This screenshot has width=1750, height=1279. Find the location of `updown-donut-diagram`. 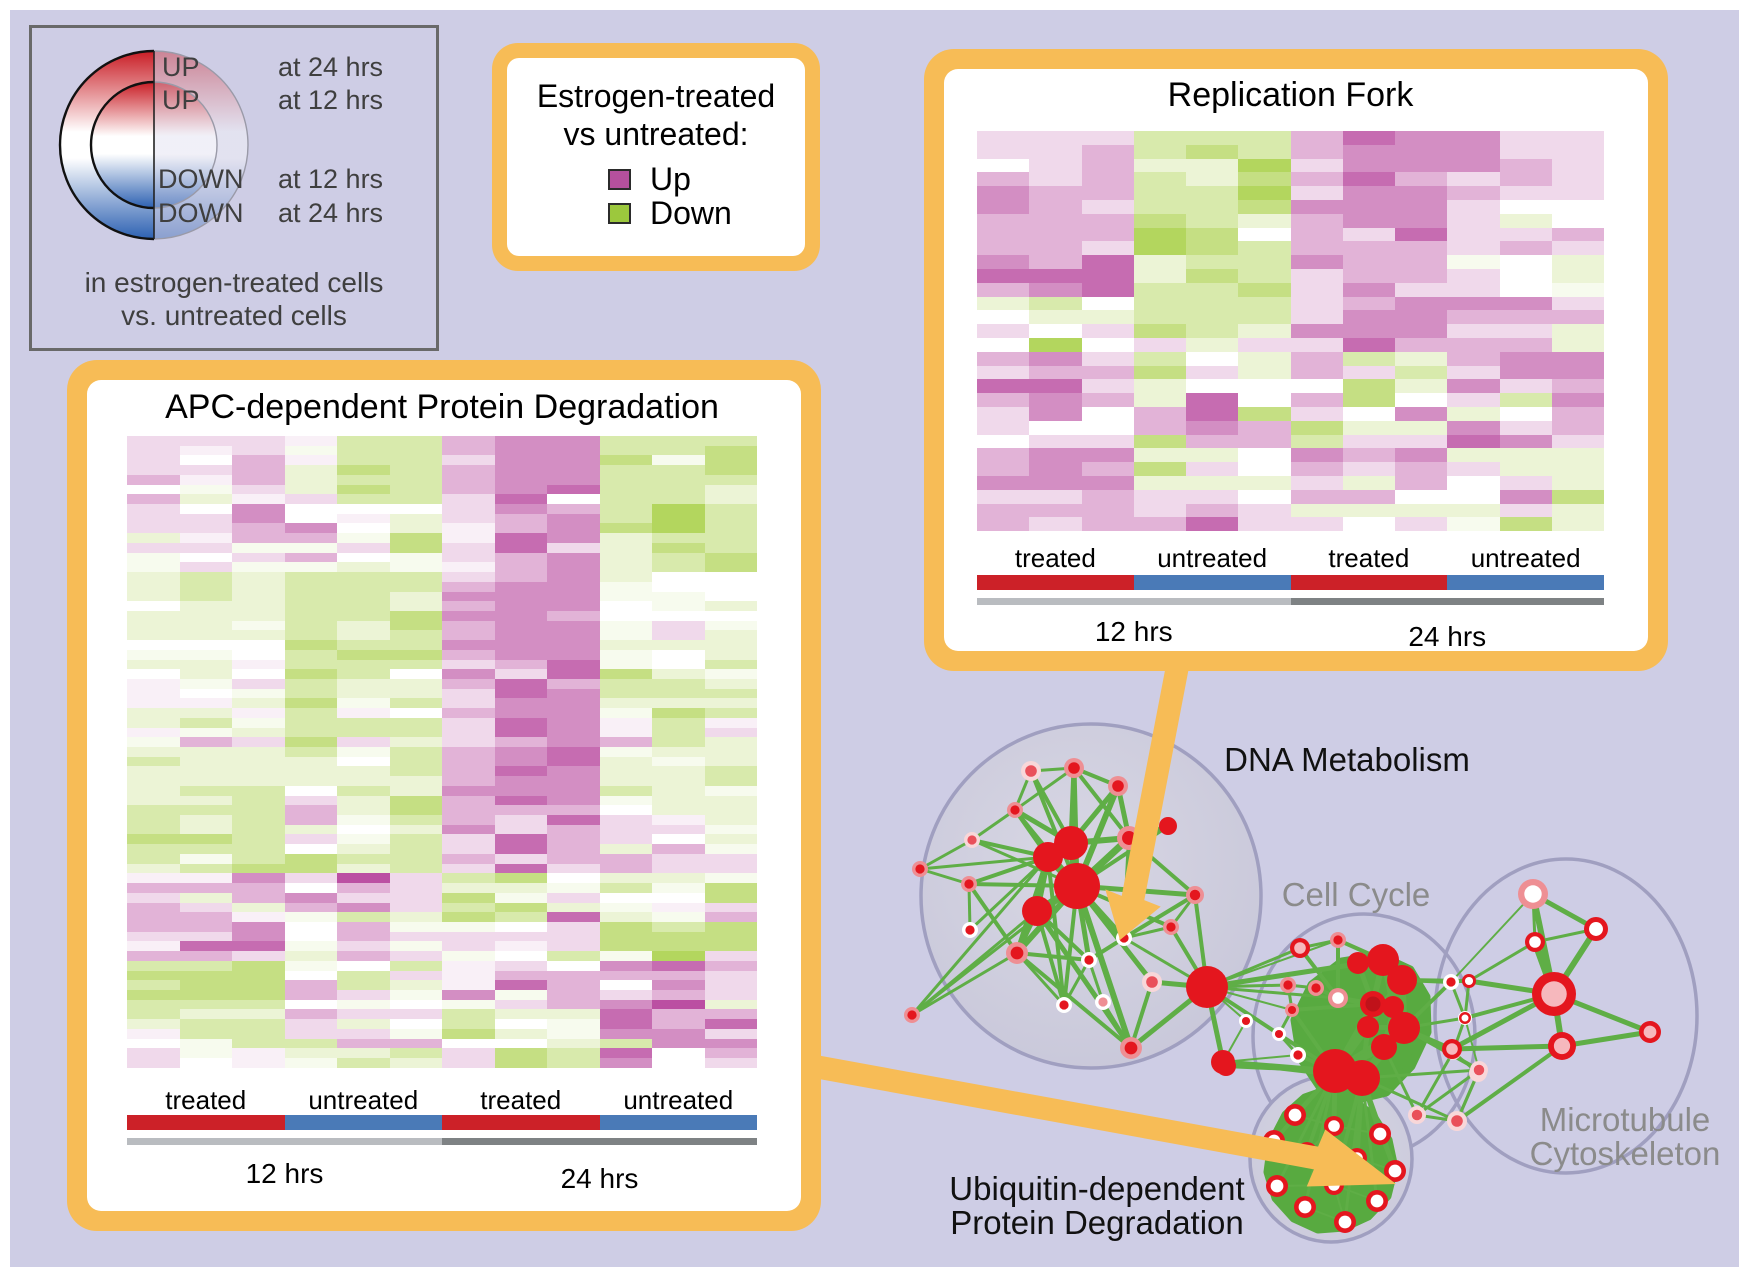

updown-donut-diagram is located at coordinates (153, 145).